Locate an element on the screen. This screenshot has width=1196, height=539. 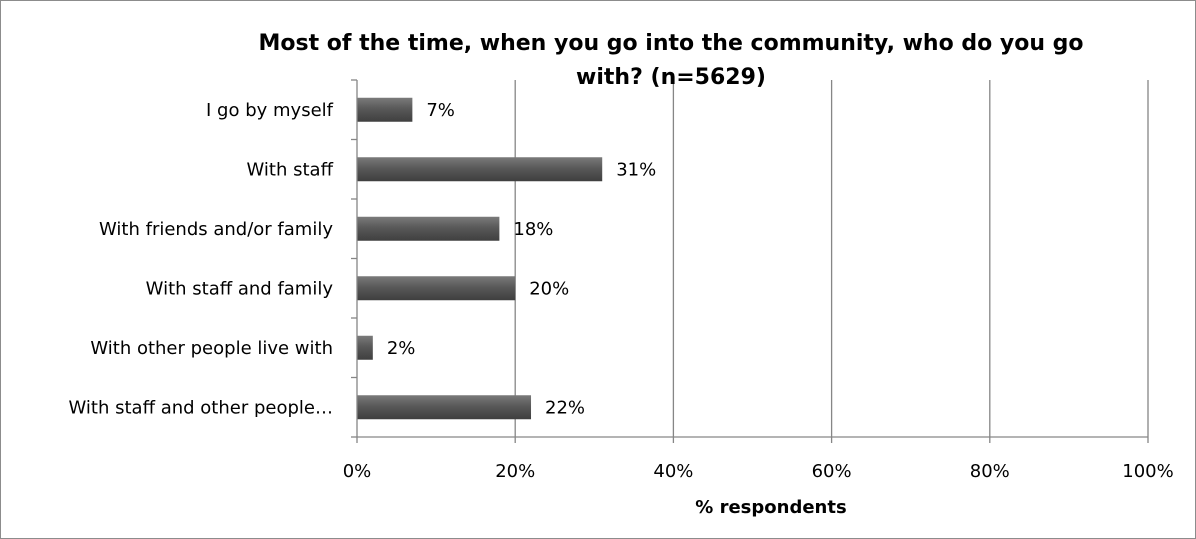
data-label: 22% is located at coordinates (565, 407).